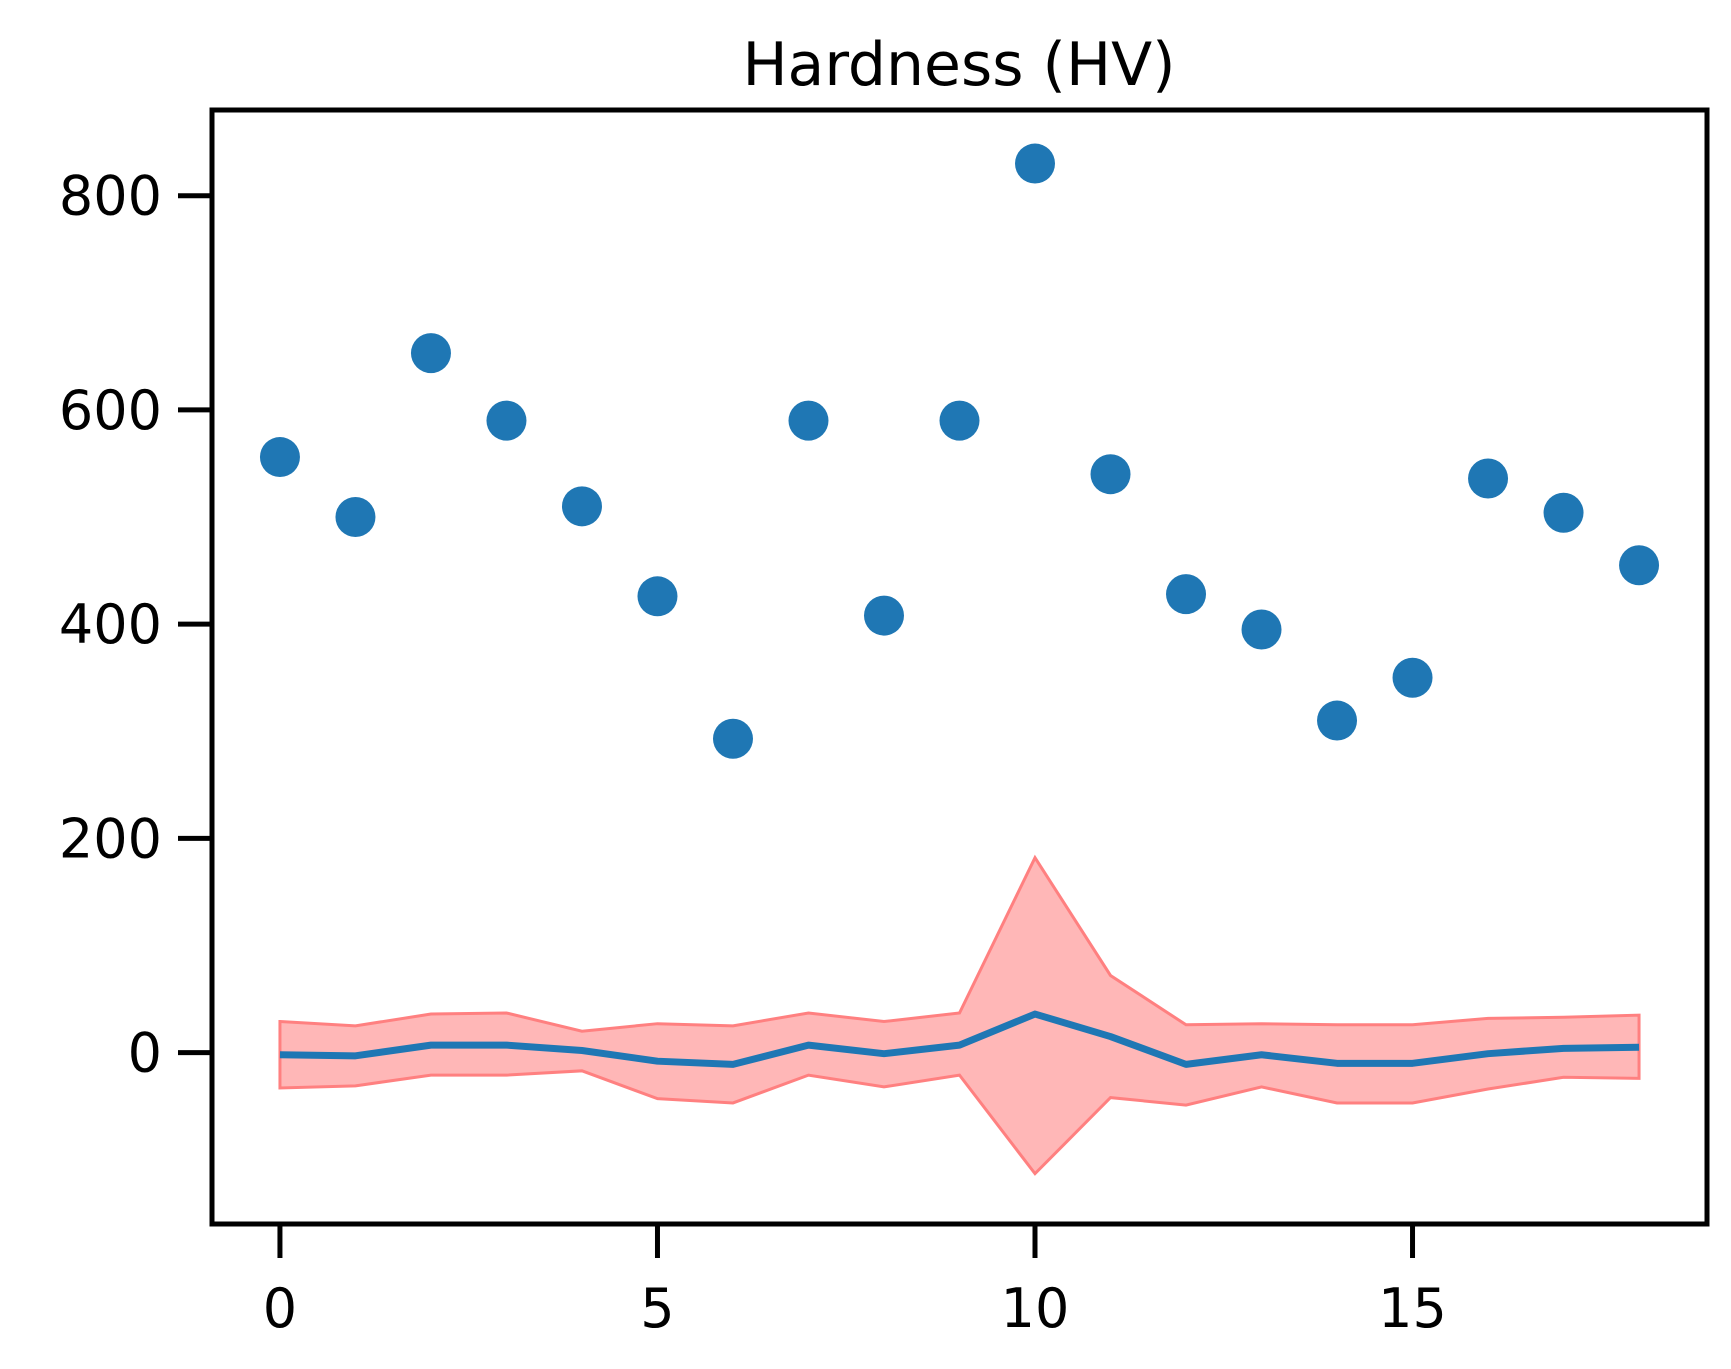 The height and width of the screenshot is (1369, 1731). What do you see at coordinates (1412, 1308) in the screenshot?
I see `x-tick-label: 15` at bounding box center [1412, 1308].